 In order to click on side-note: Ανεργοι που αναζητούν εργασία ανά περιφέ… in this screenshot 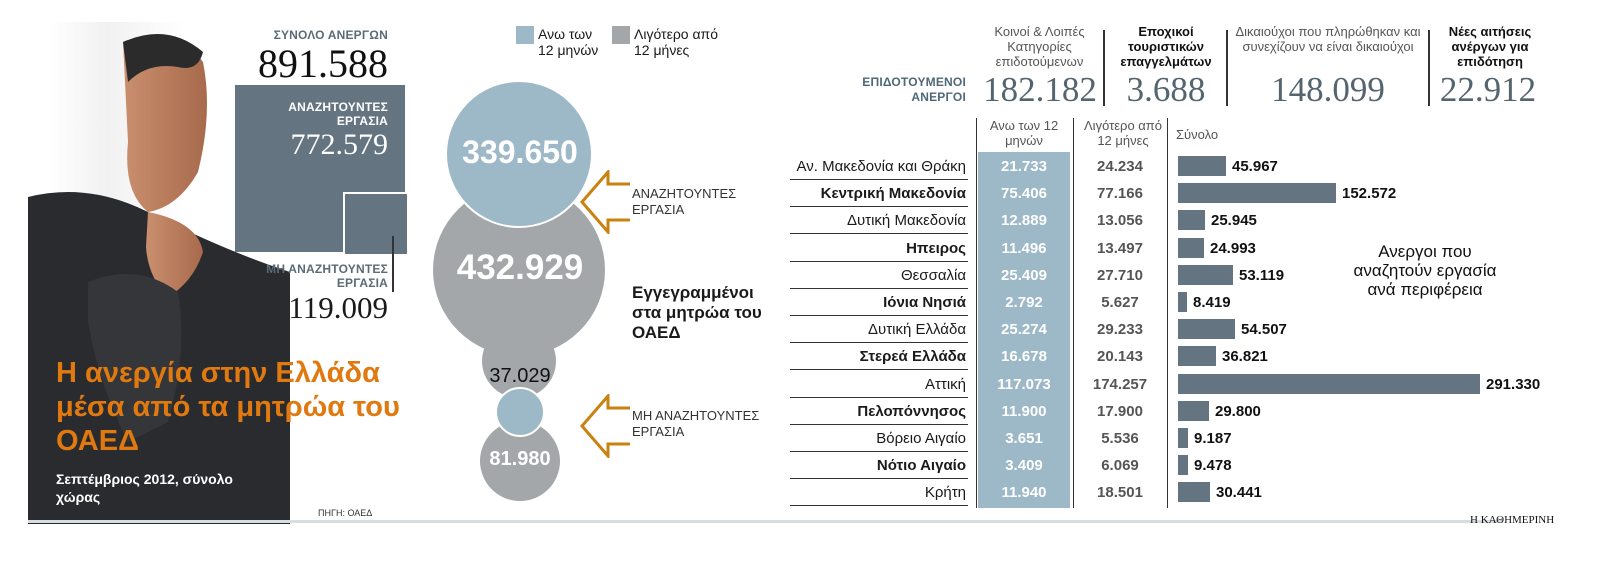, I will do `click(1425, 270)`.